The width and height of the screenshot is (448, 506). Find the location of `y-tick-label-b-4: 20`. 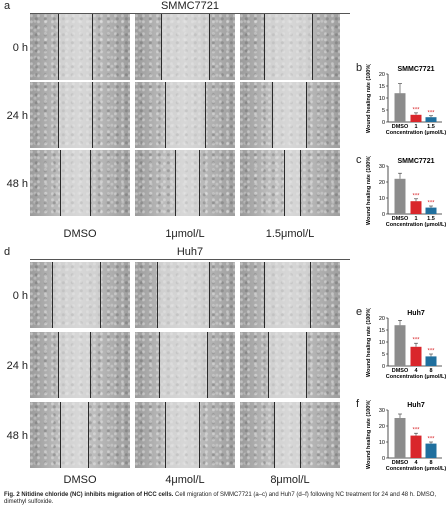

y-tick-label-b-4: 20 is located at coordinates (382, 75).